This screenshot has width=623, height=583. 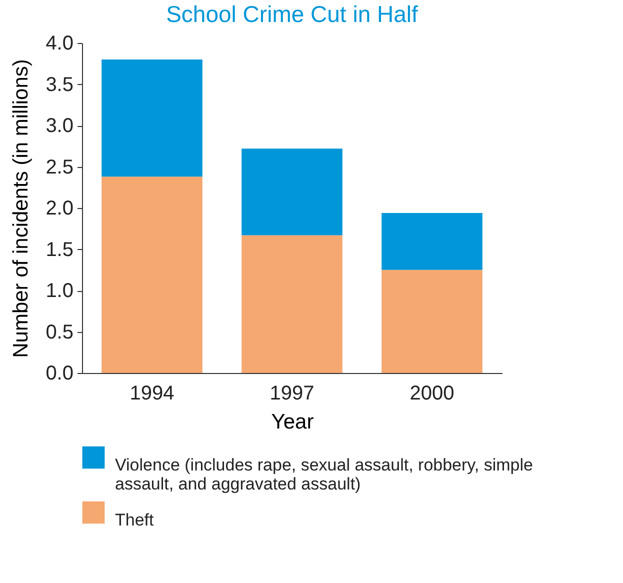 I want to click on legend-label: Theft, so click(x=134, y=520).